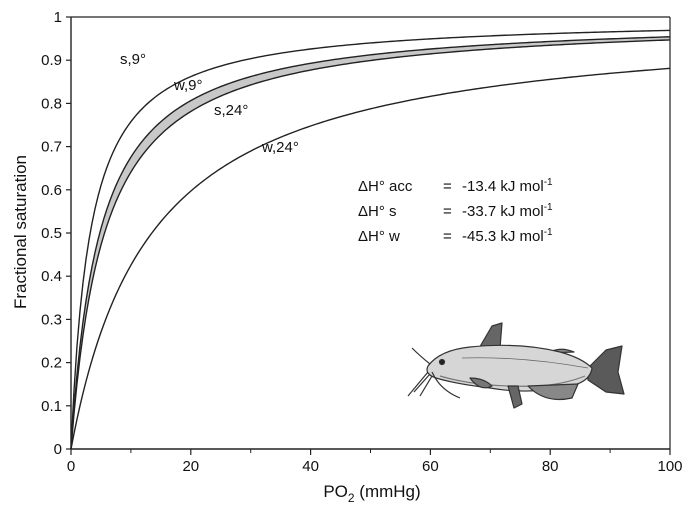  I want to click on y-tick-label: 0.9, so click(51, 60).